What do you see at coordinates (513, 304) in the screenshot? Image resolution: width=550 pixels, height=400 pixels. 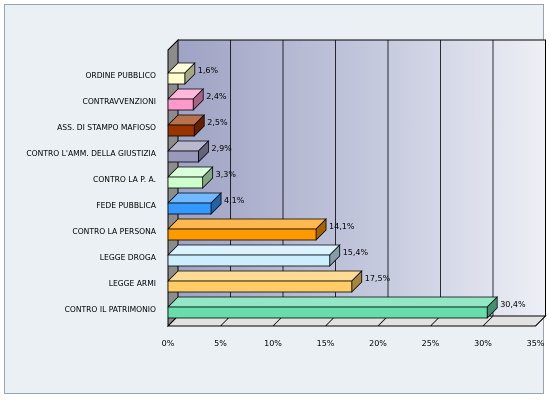 I see `data-label: 30,4%` at bounding box center [513, 304].